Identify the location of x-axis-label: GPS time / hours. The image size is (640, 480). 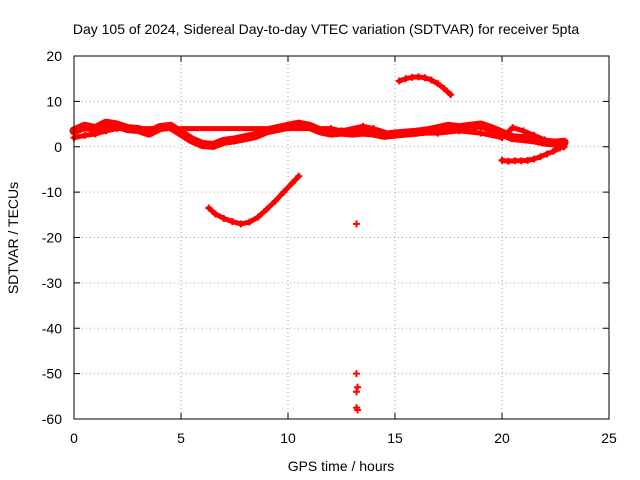
(341, 466).